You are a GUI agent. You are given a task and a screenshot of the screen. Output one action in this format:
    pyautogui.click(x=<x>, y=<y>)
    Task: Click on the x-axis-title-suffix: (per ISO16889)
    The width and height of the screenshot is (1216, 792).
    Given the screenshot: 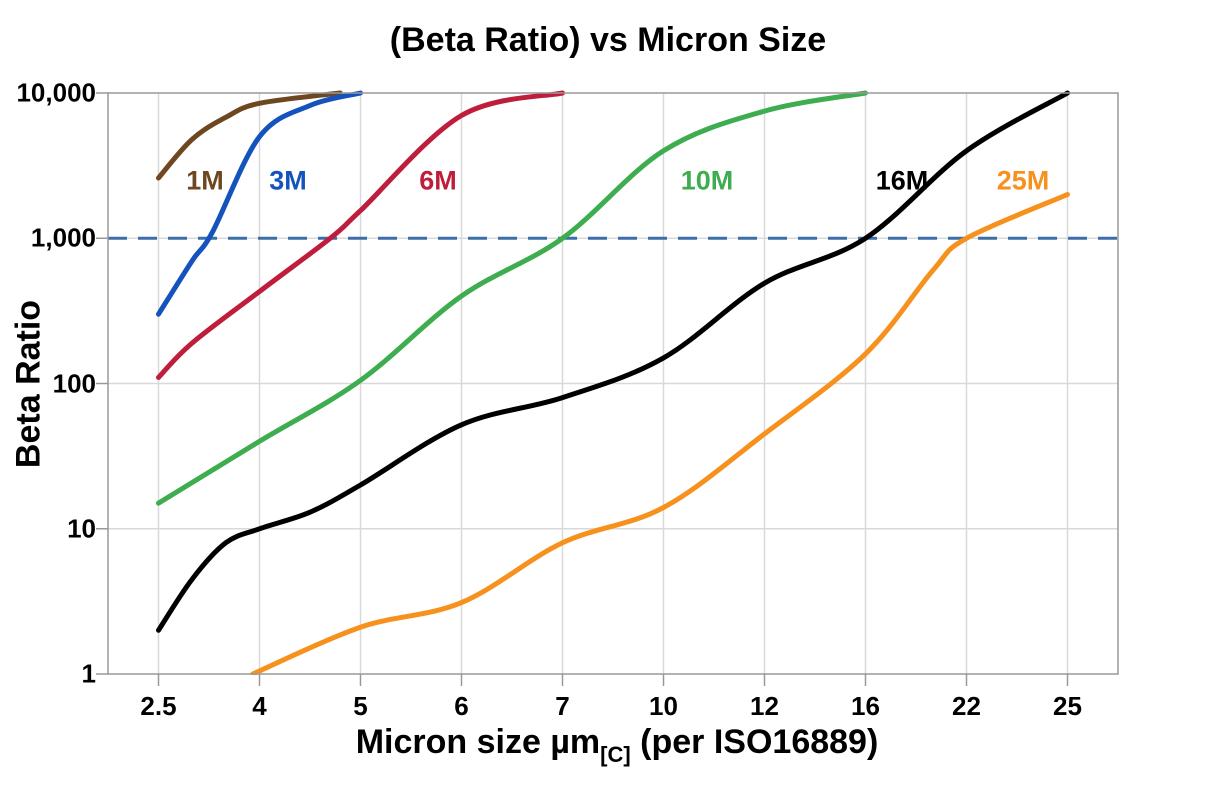 What is the action you would take?
    pyautogui.click(x=754, y=742)
    